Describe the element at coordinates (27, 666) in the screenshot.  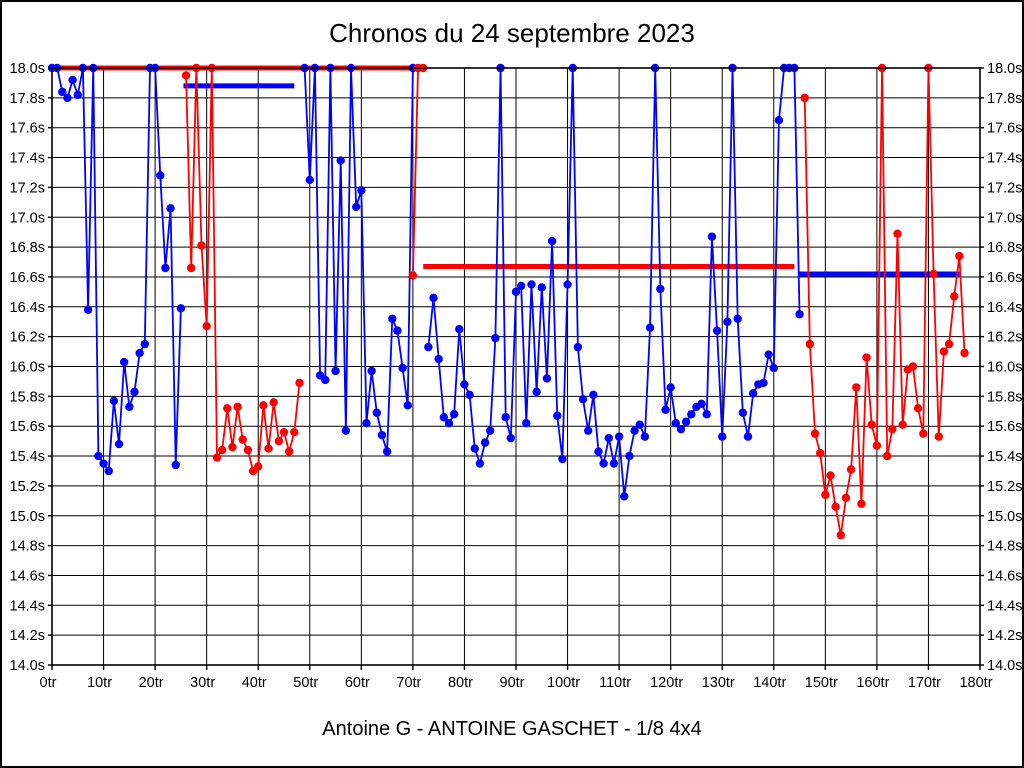
I see `y-tick-label-left: 14.0s` at that location.